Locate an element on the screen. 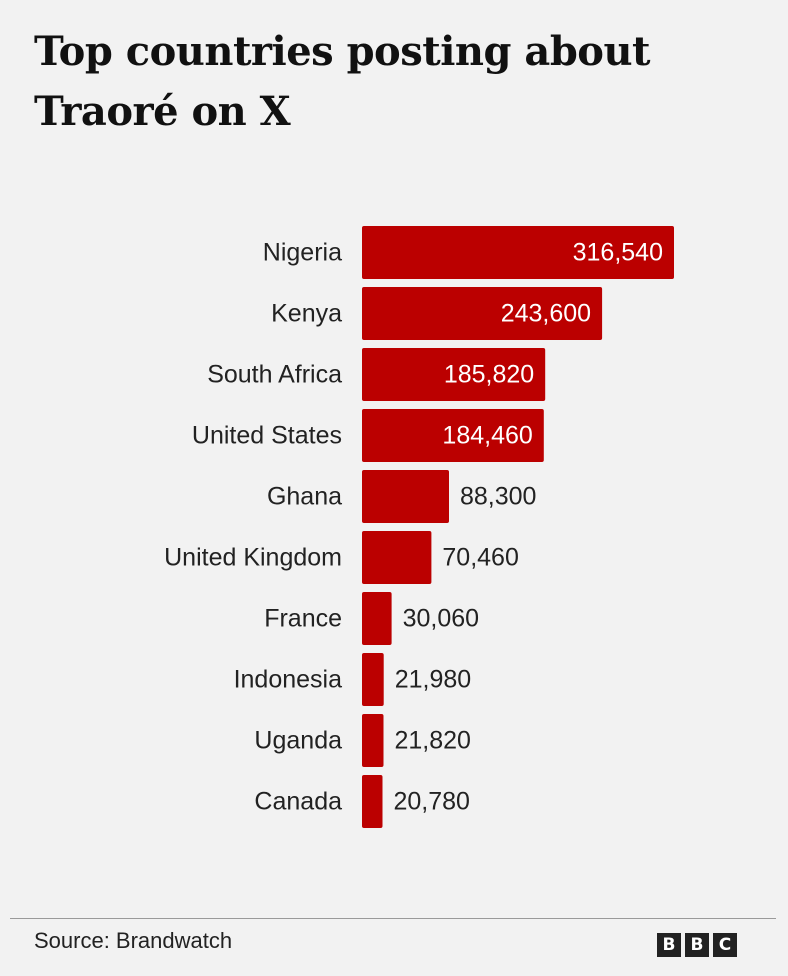 The height and width of the screenshot is (976, 788). value-label: 185,820 is located at coordinates (489, 375).